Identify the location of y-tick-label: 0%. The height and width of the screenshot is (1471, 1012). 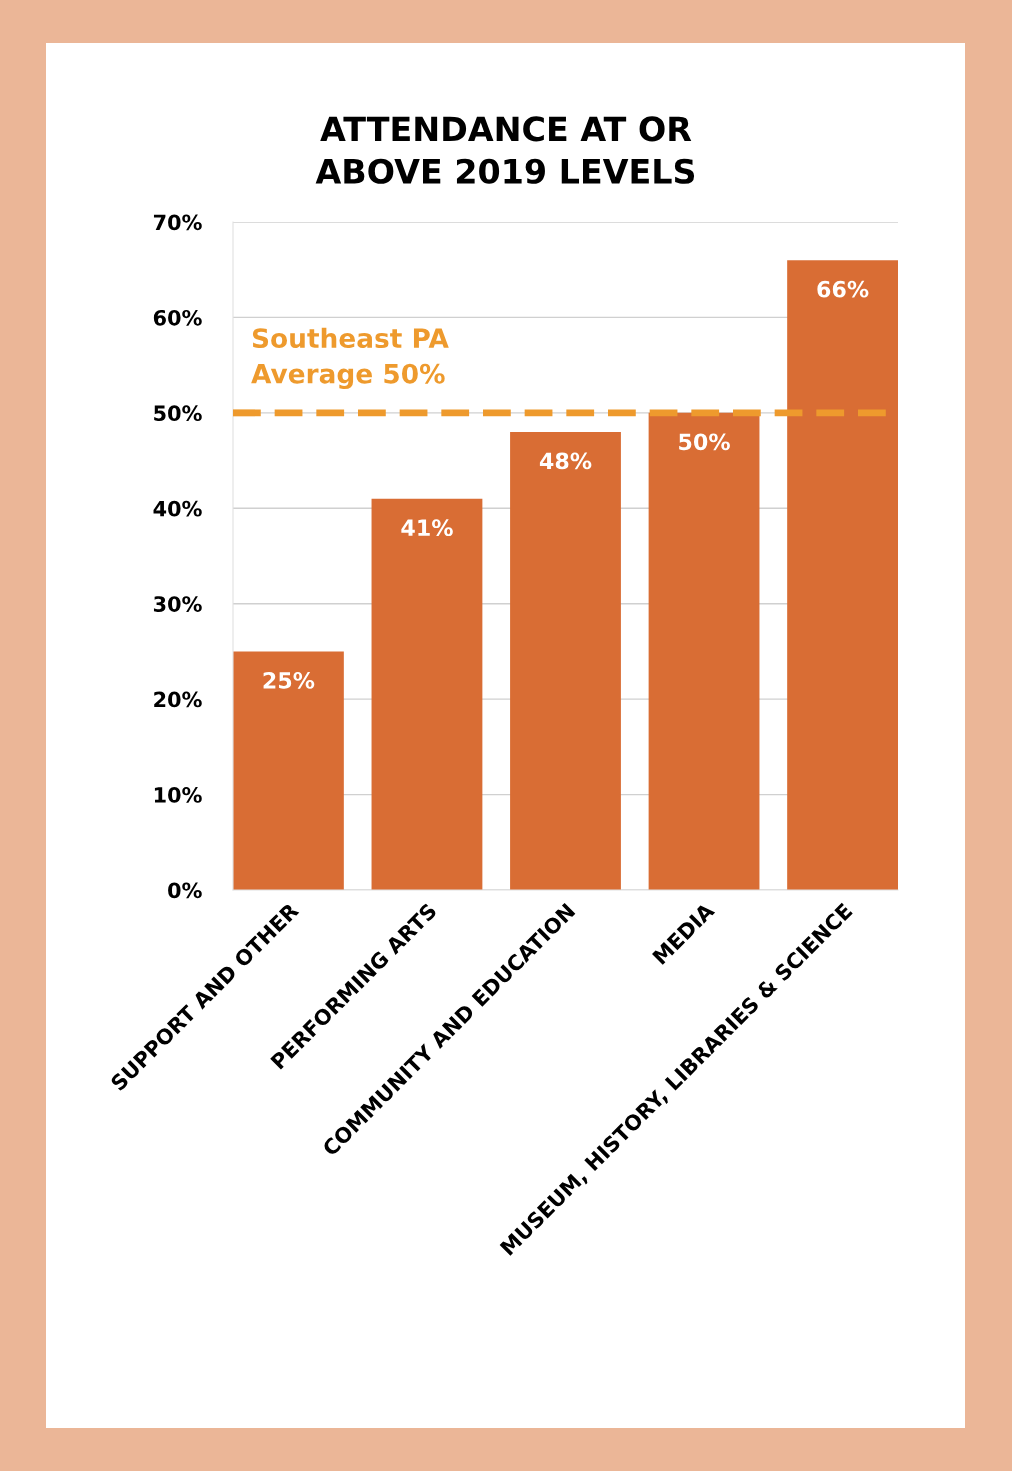
(185, 890).